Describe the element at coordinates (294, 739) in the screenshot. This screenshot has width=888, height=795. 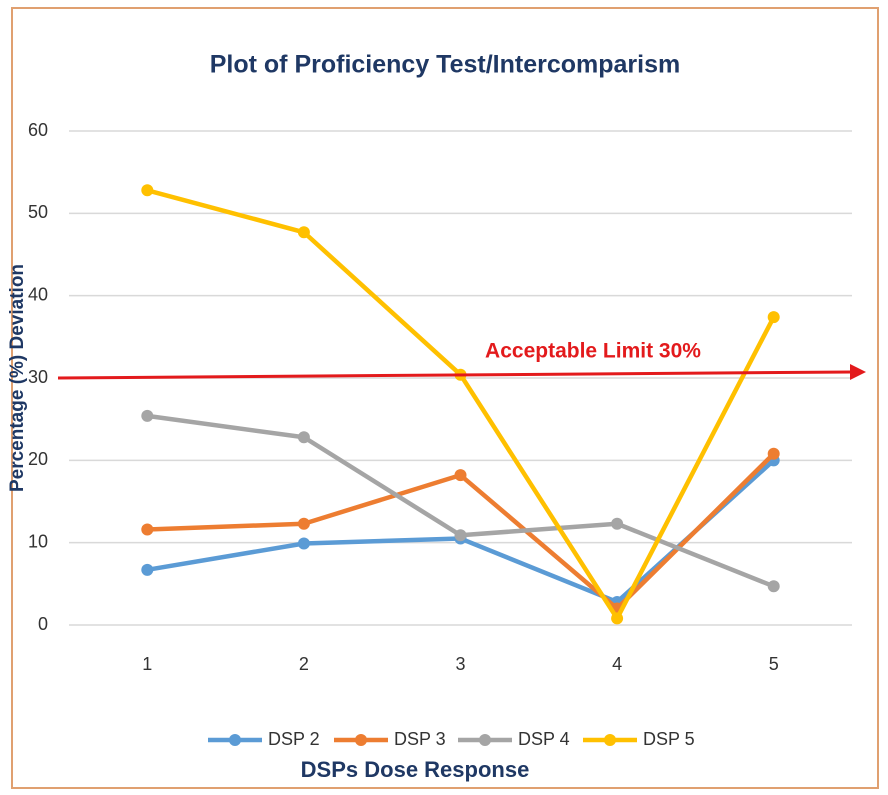
I see `legend-label: DSP 2` at that location.